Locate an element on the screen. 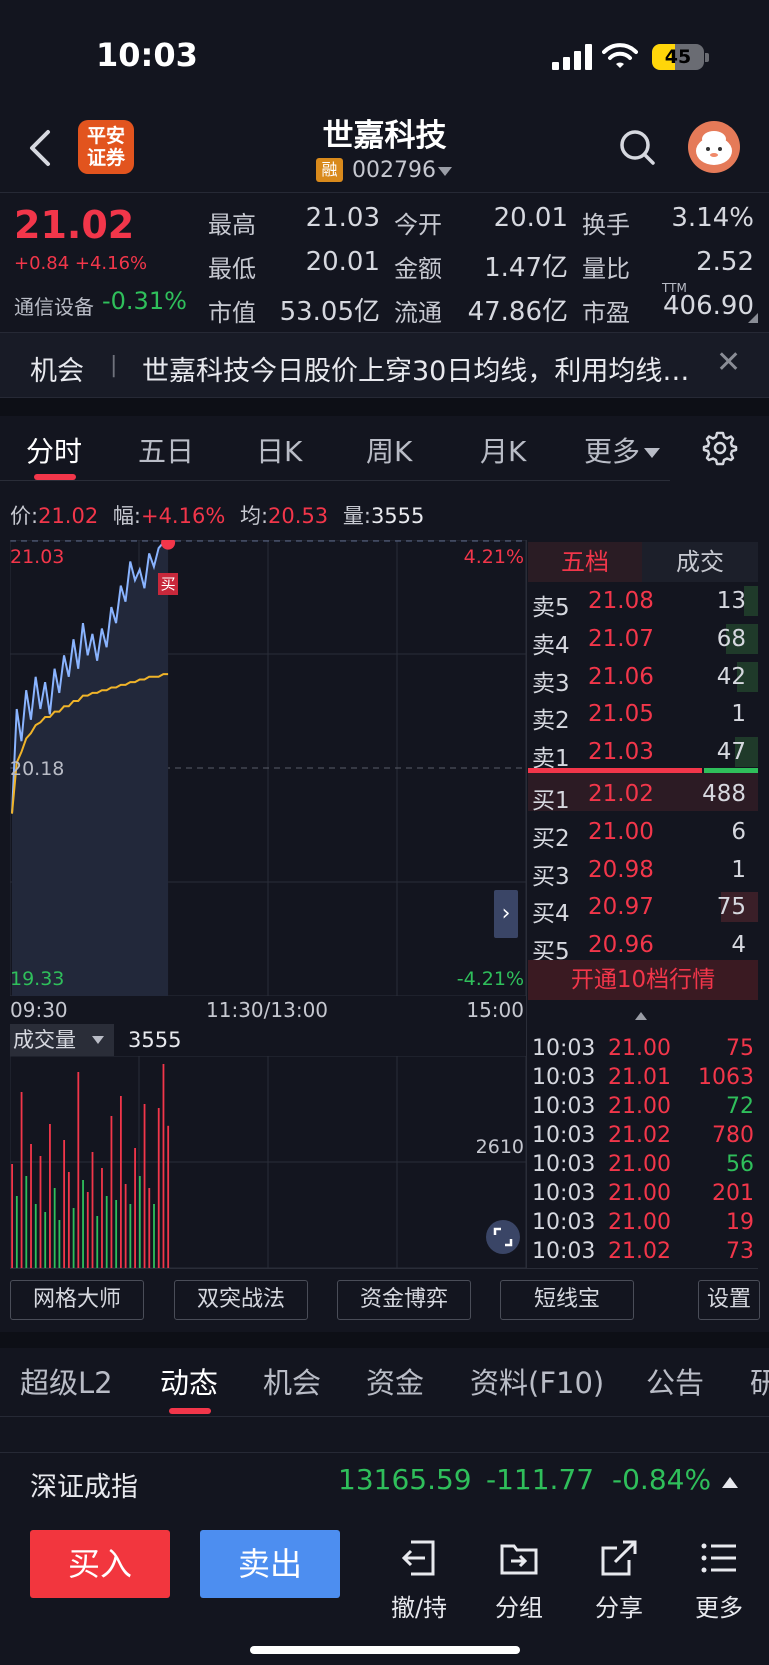 This screenshot has height=1665, width=769. news-text: 世嘉科技今日股价上穿30日均线，利用均线策略可判断买卖点 is located at coordinates (422, 371).